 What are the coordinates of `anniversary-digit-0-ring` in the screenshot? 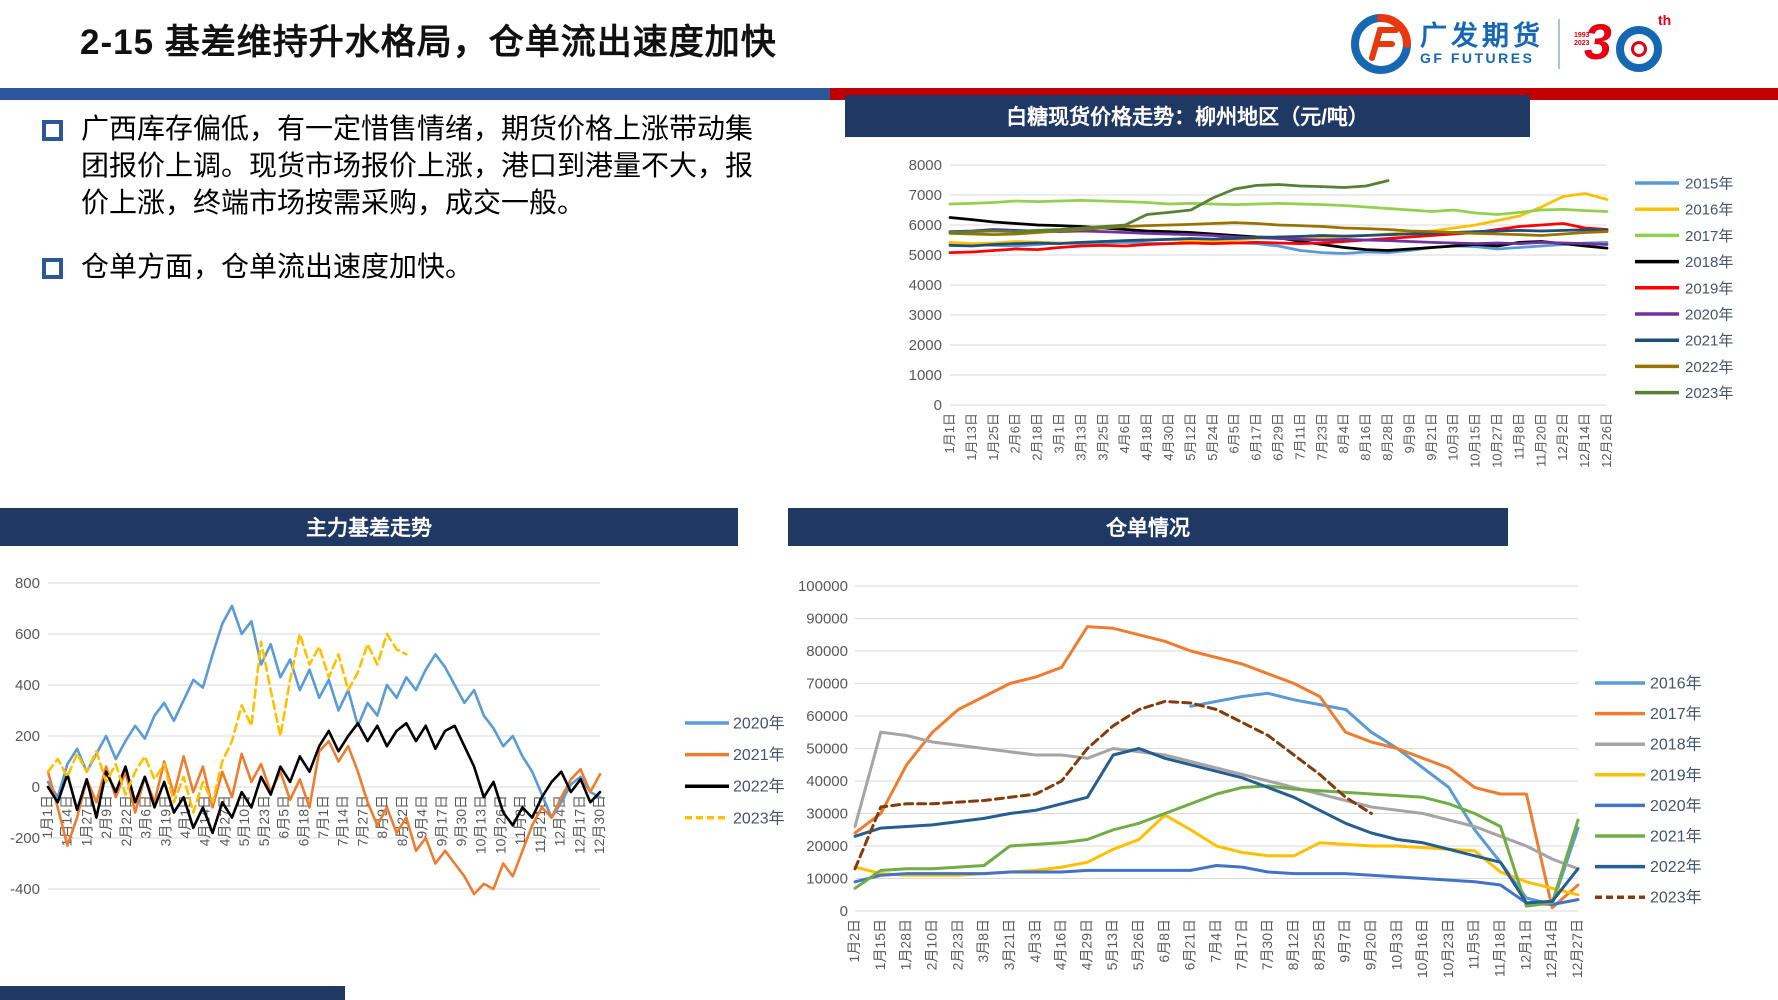 It's located at (1639, 49).